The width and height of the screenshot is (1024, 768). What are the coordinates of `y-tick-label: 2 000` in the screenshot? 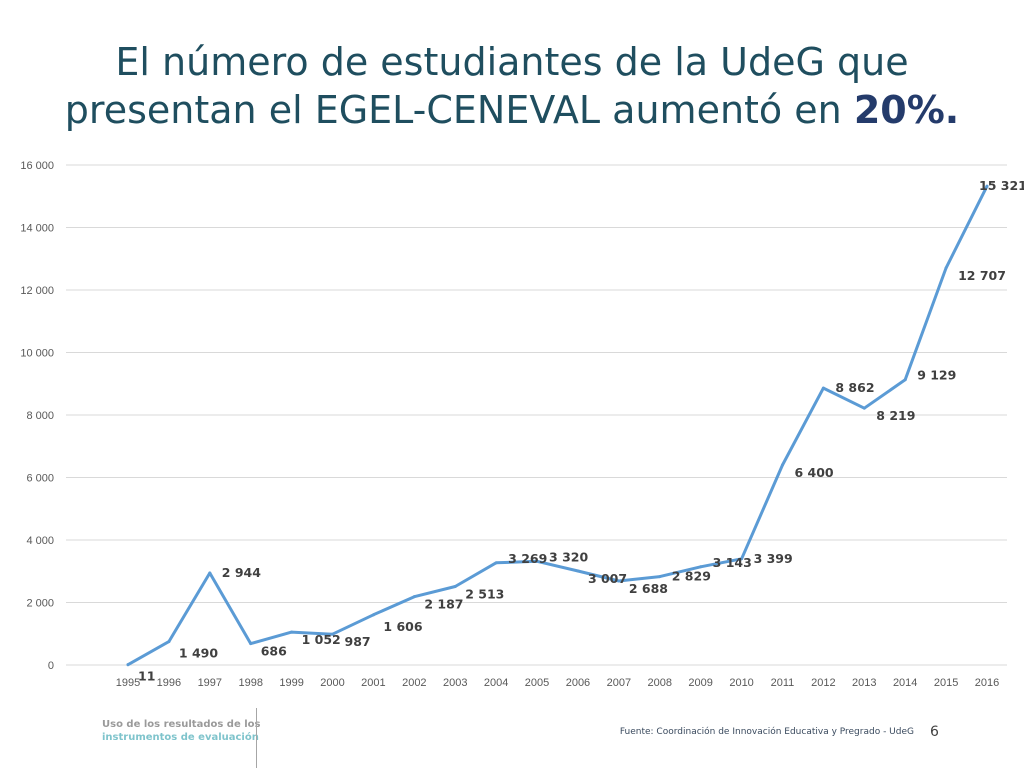 It's located at (40, 604).